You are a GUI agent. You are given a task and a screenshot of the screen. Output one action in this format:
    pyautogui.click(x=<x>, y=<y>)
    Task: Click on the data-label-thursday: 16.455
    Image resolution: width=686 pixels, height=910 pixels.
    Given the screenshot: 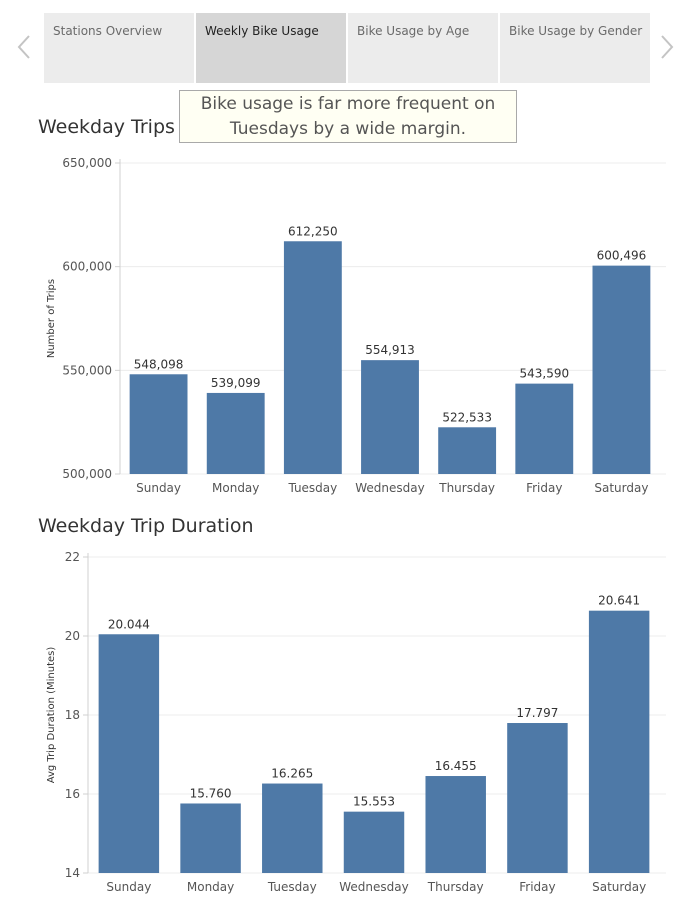 What is the action you would take?
    pyautogui.click(x=456, y=766)
    